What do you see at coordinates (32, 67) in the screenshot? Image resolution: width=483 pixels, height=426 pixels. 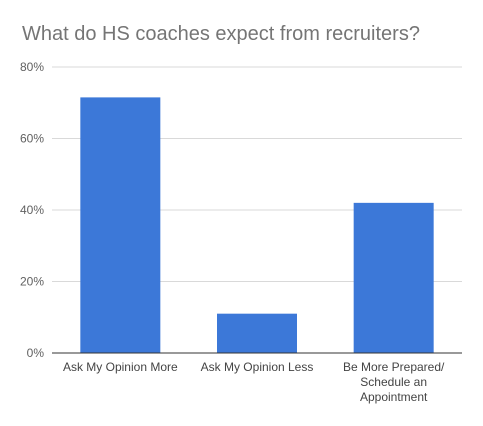 I see `y-tick-label: 80%` at bounding box center [32, 67].